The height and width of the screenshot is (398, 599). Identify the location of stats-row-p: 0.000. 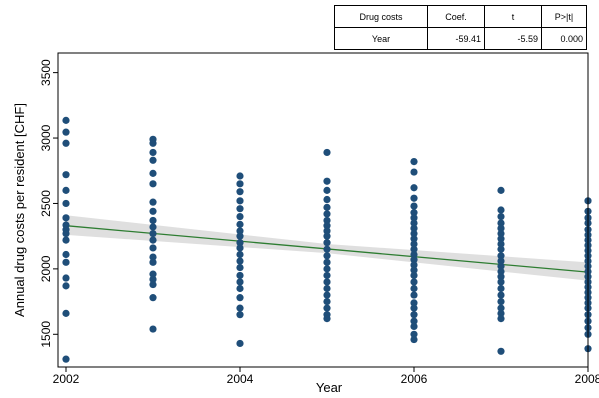
(571, 38).